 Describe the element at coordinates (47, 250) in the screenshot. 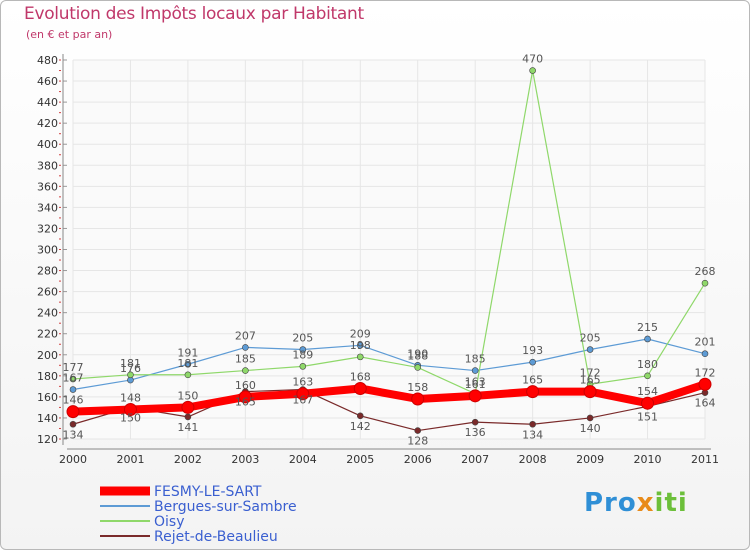

I see `y-tick-label: 300` at that location.